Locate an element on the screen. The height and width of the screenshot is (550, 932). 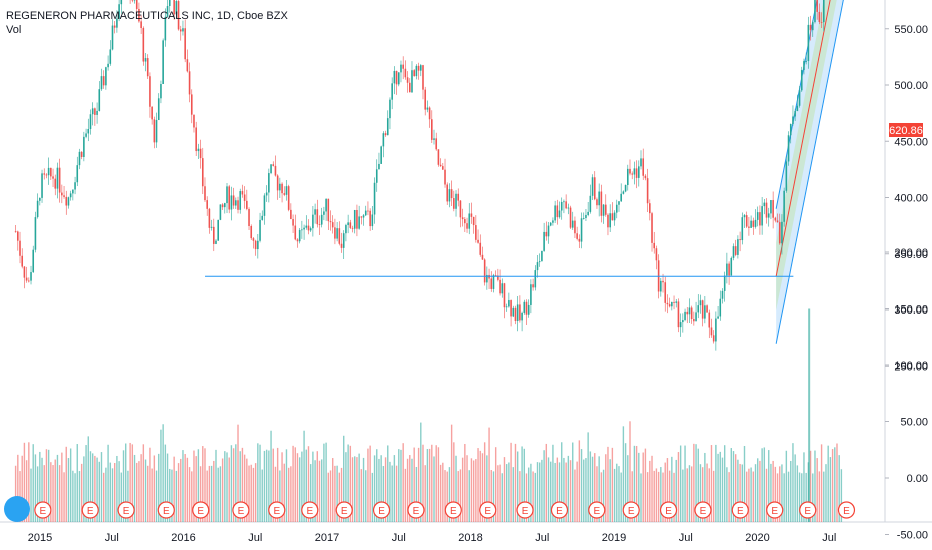
tradingview-logo-icon is located at coordinates (17, 509).